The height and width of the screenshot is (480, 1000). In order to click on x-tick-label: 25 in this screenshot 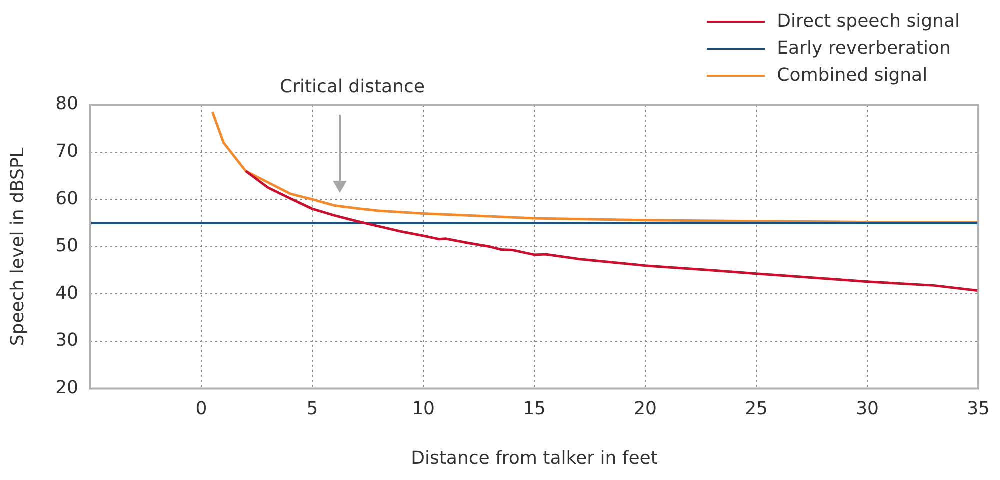, I will do `click(756, 409)`.